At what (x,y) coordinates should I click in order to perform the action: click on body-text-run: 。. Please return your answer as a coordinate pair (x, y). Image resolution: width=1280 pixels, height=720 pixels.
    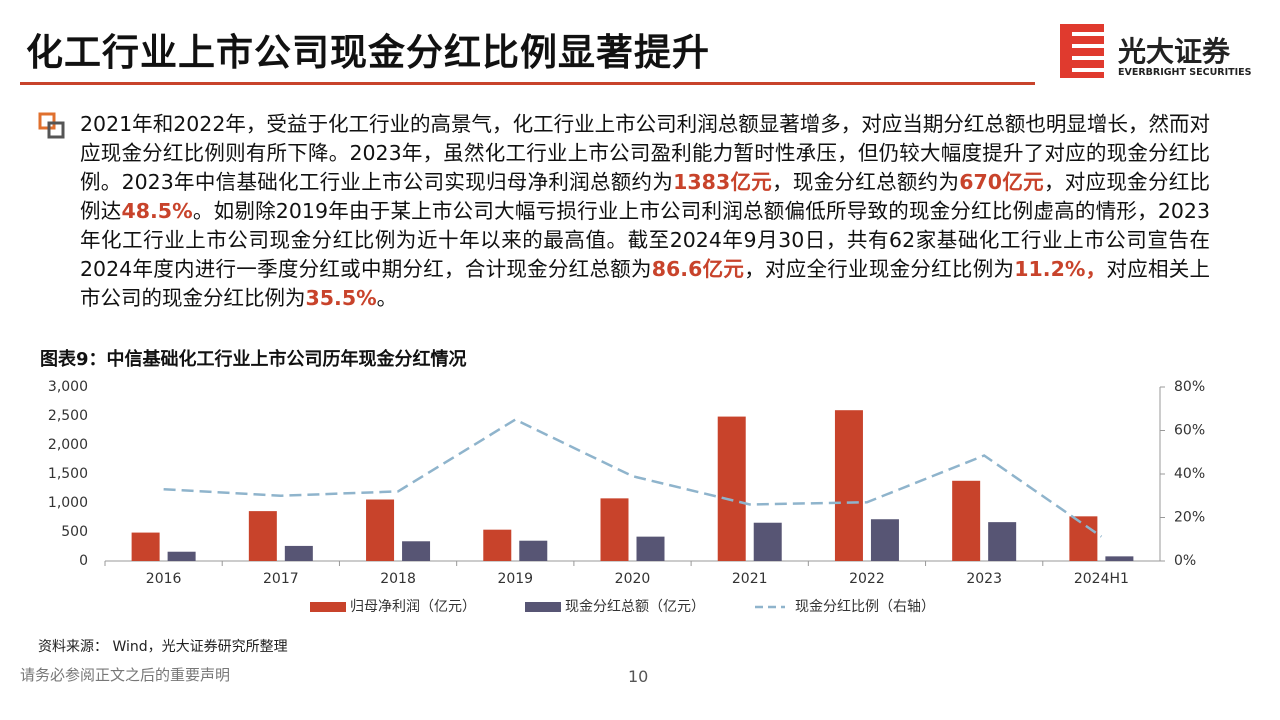
    Looking at the image, I should click on (387, 298).